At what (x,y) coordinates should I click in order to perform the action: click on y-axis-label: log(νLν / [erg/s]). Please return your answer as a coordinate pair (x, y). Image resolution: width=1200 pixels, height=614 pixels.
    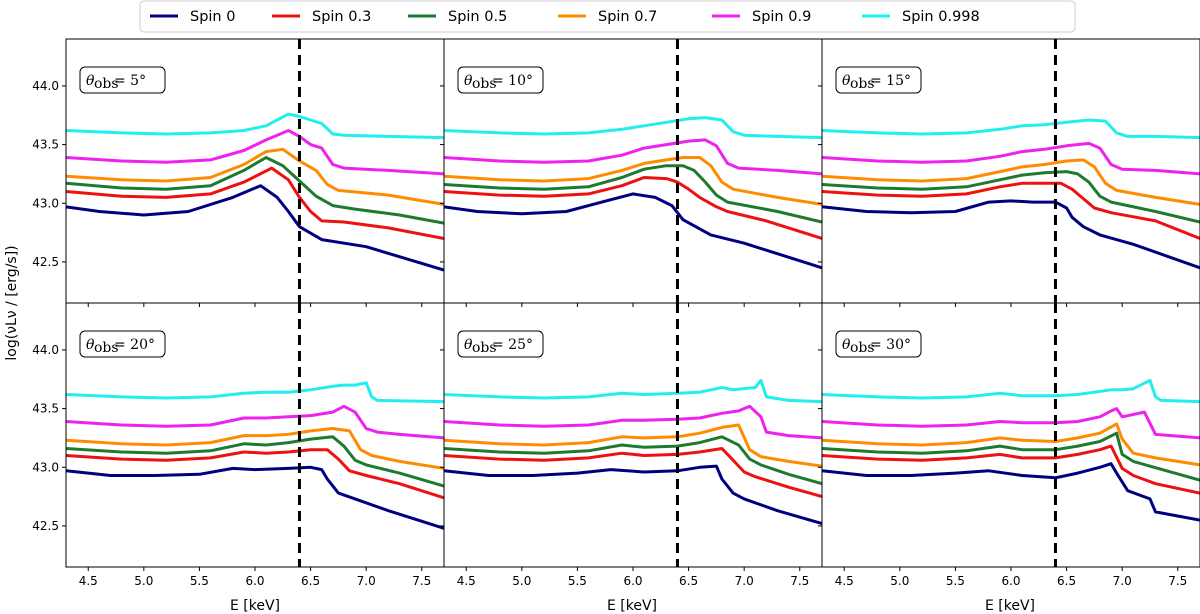
    Looking at the image, I should click on (12, 302).